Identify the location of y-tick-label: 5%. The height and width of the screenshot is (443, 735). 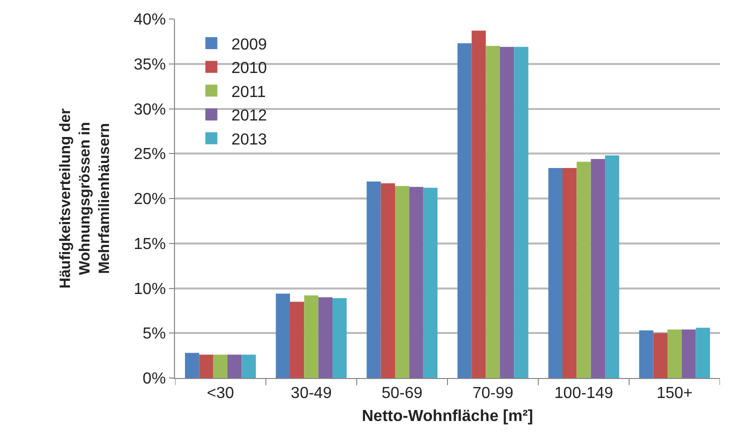
(154, 334).